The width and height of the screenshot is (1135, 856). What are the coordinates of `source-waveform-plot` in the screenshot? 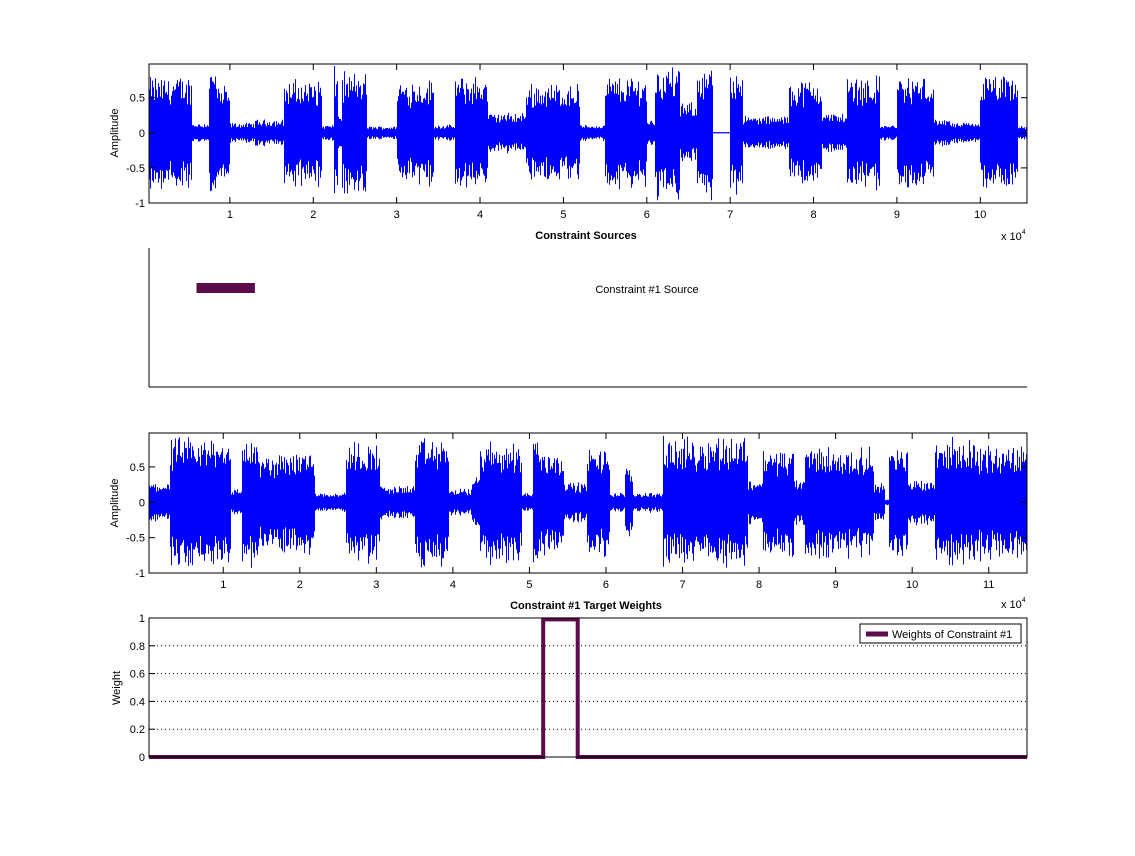 It's located at (588, 133).